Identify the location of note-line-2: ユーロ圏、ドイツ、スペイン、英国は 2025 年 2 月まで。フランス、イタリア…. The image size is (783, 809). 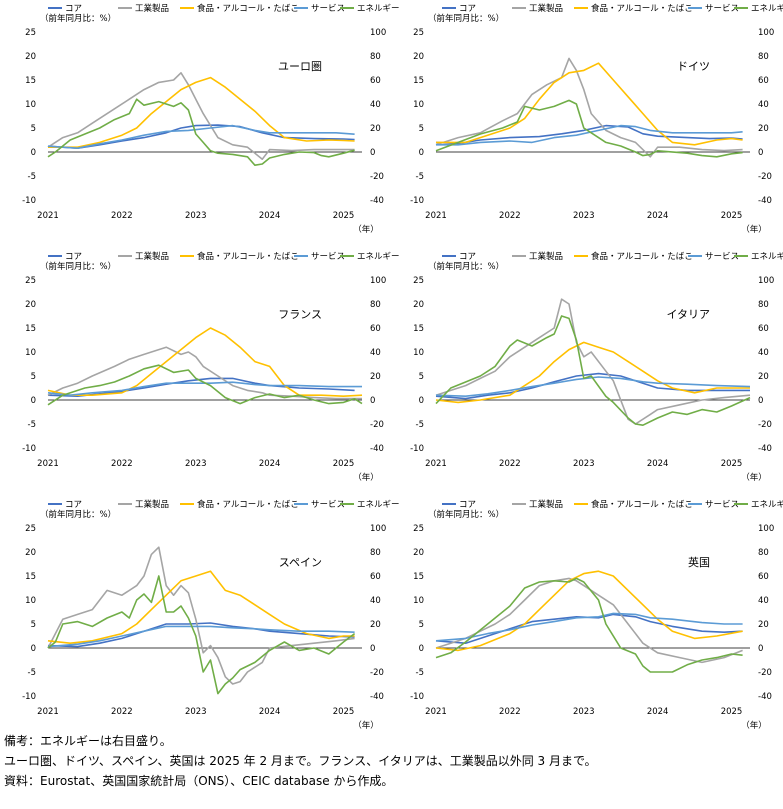
(300, 761).